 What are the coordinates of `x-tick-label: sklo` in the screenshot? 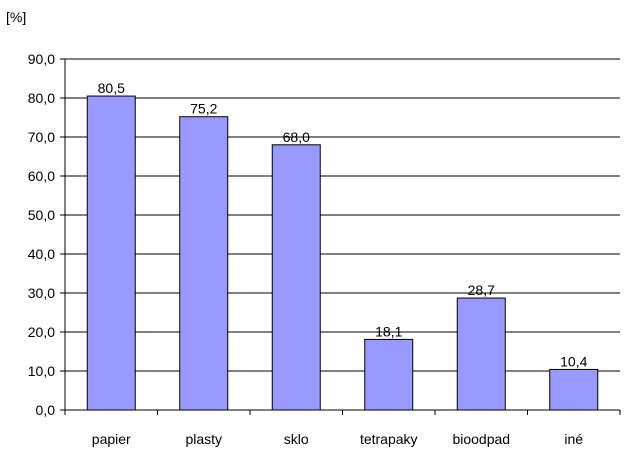 It's located at (296, 439).